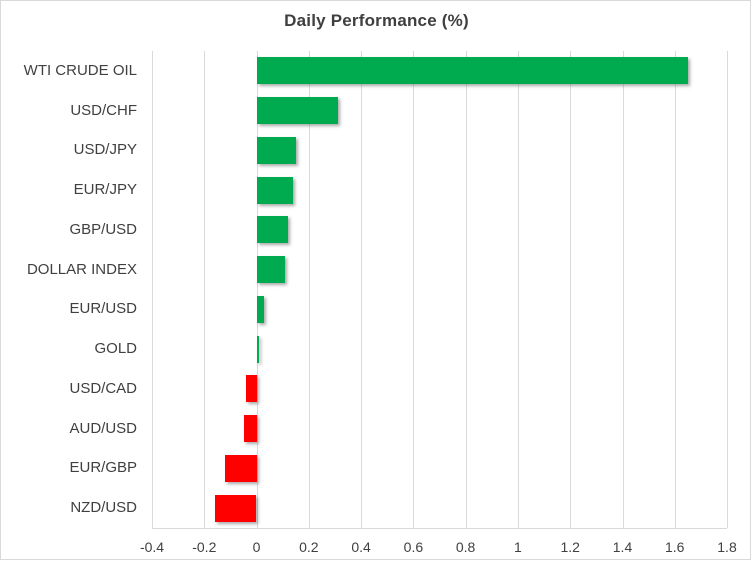  Describe the element at coordinates (251, 389) in the screenshot. I see `bar-usd-cad` at that location.